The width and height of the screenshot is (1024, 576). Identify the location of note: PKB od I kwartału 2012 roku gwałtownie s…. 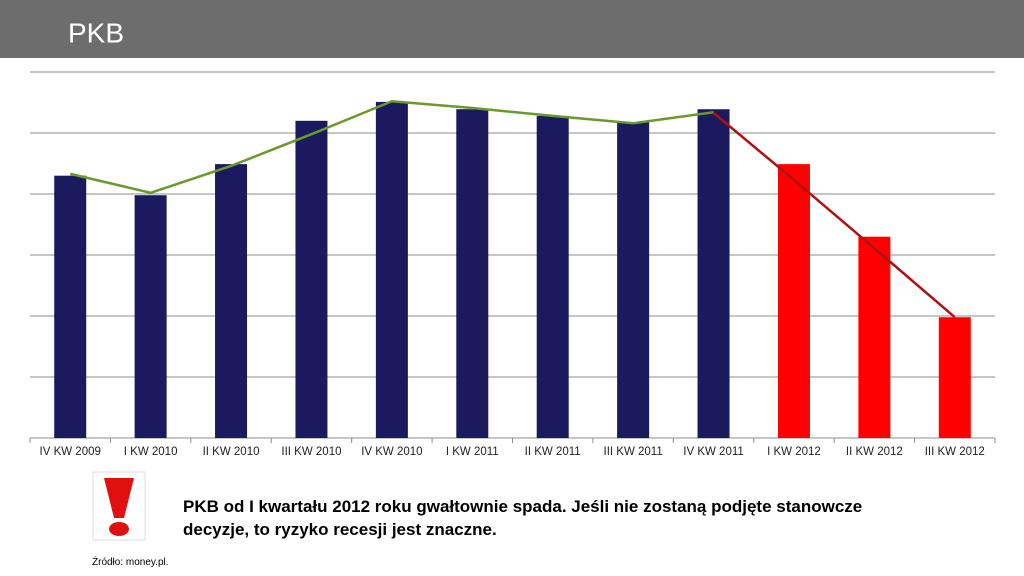
(523, 518).